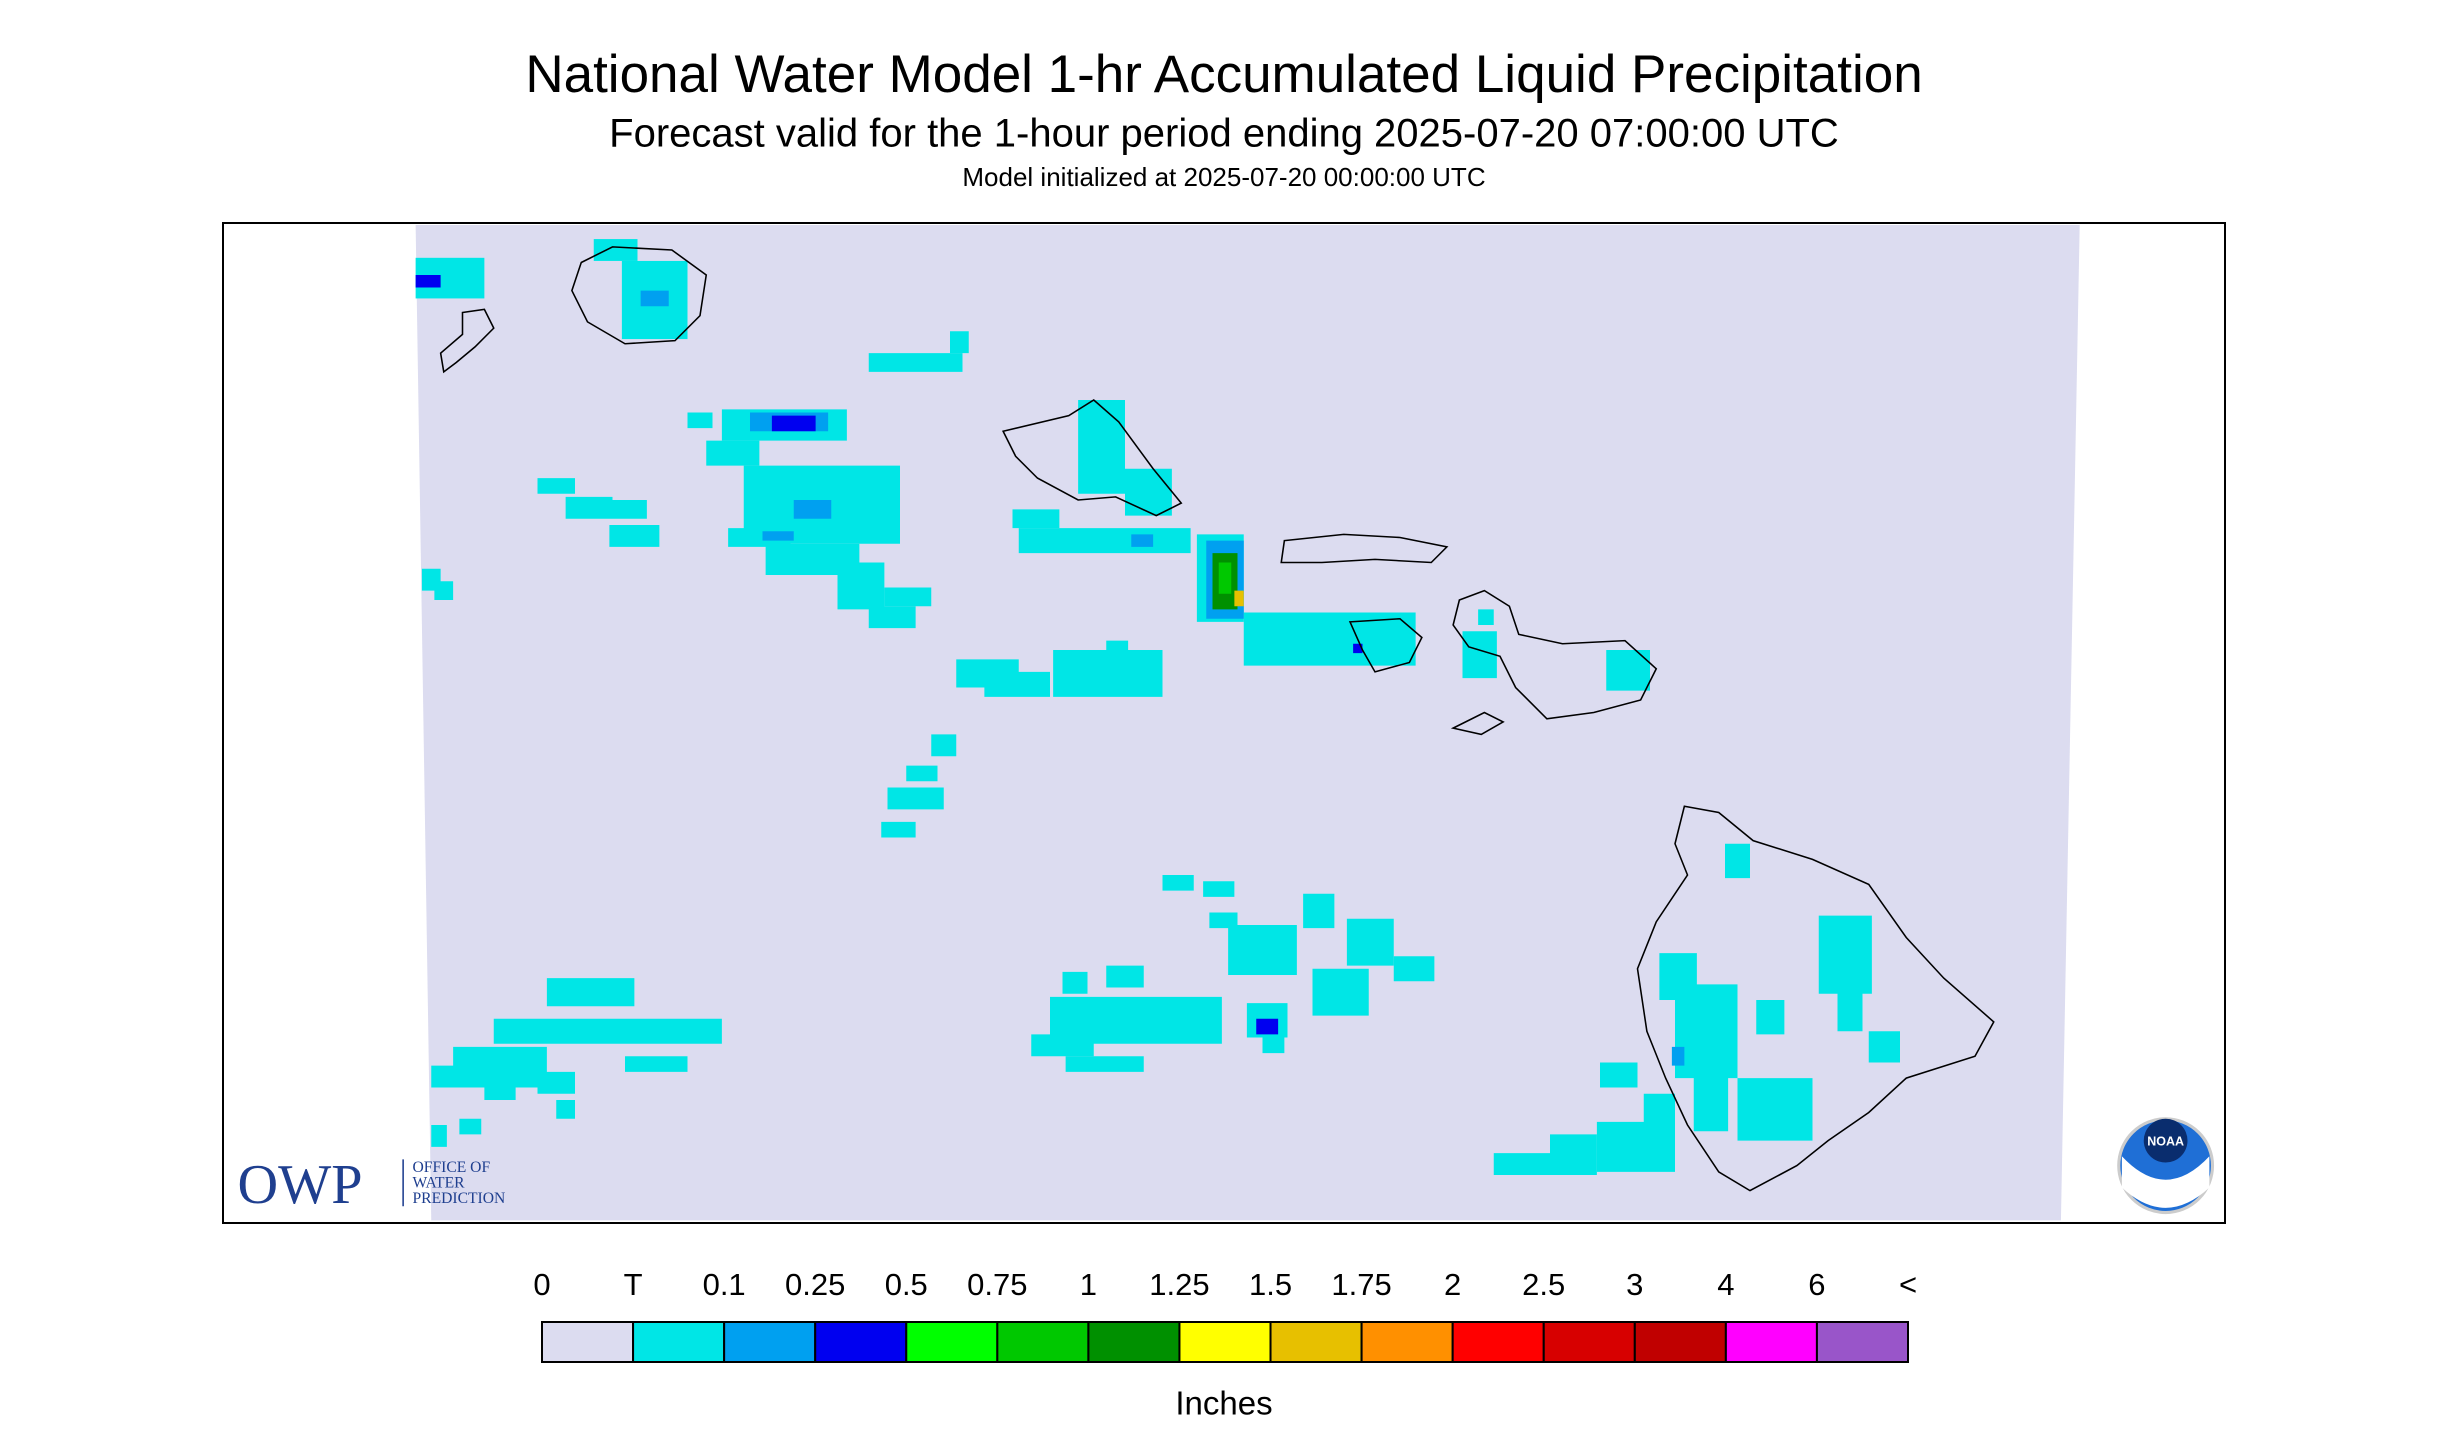 The width and height of the screenshot is (2448, 1448). I want to click on legend-label: 1.75, so click(1361, 1284).